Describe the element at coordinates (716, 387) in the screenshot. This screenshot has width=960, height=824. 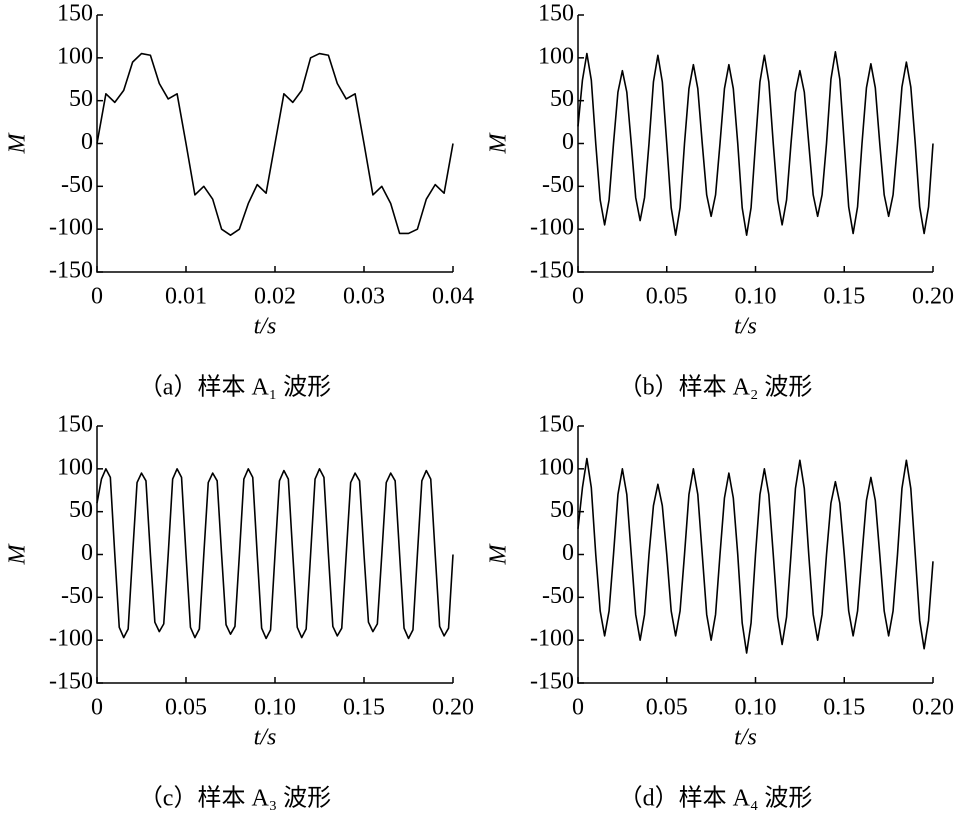
I see `caption: （b）样本 A₂ 波形` at that location.